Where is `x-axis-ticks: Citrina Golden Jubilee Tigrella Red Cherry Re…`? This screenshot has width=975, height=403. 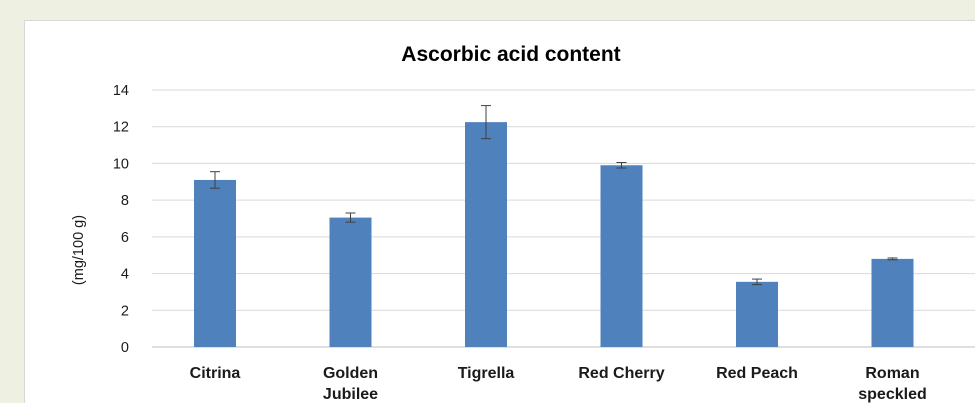
x-axis-ticks: Citrina Golden Jubilee Tigrella Red Cherry Re… is located at coordinates (558, 384).